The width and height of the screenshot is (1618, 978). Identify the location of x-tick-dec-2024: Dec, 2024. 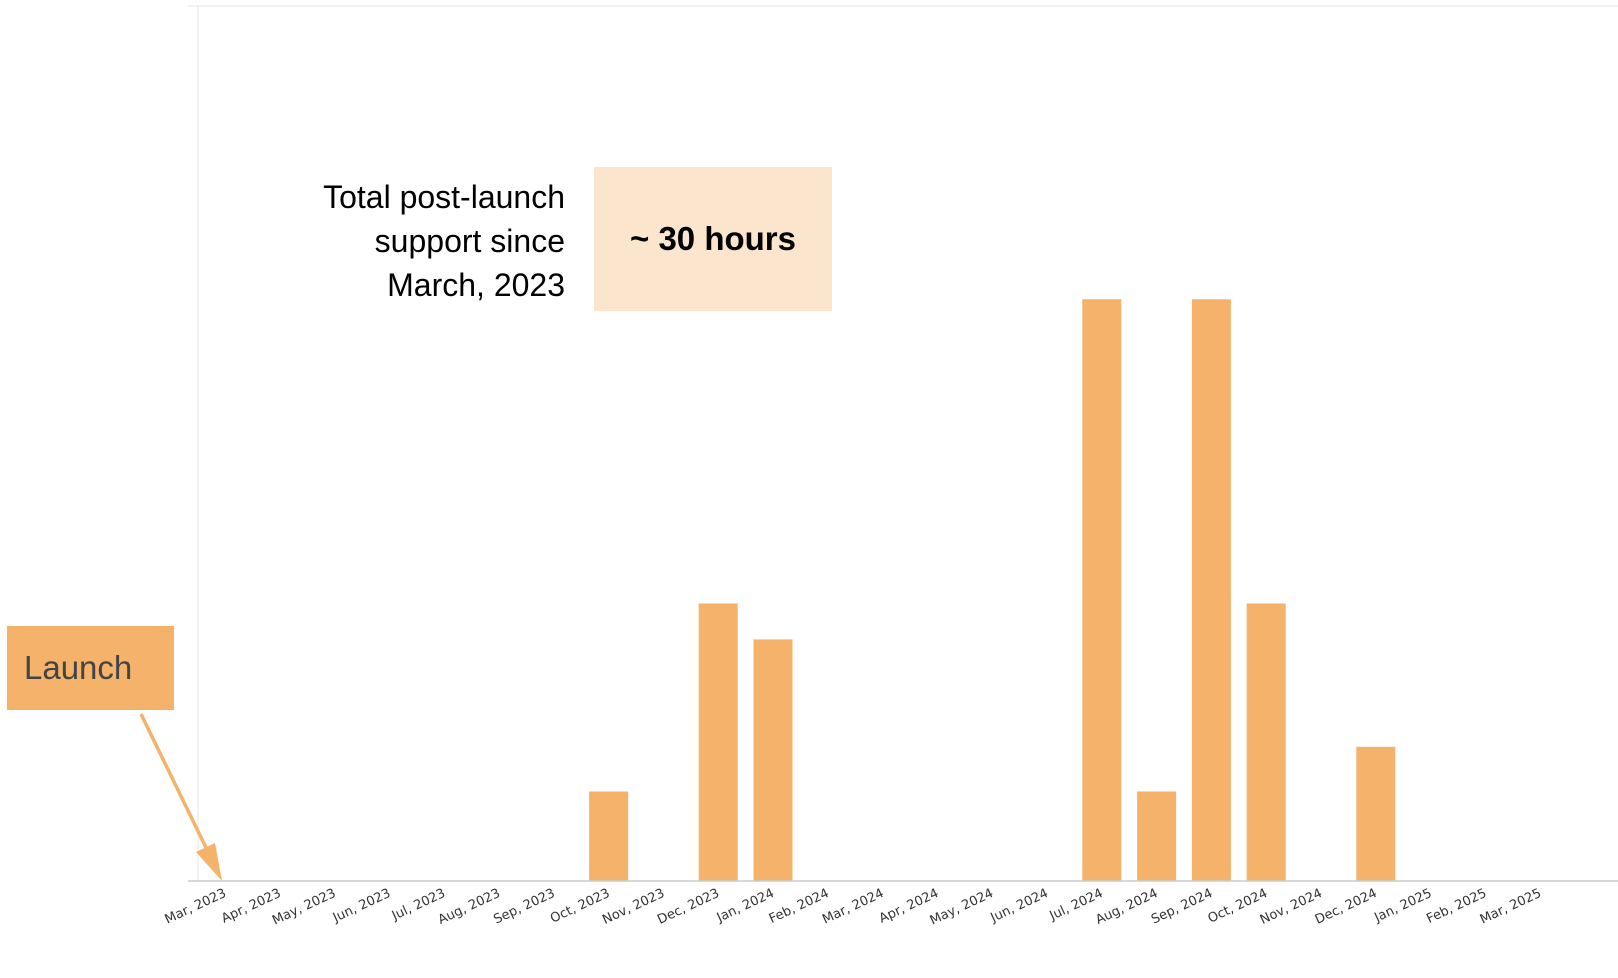
(1346, 907).